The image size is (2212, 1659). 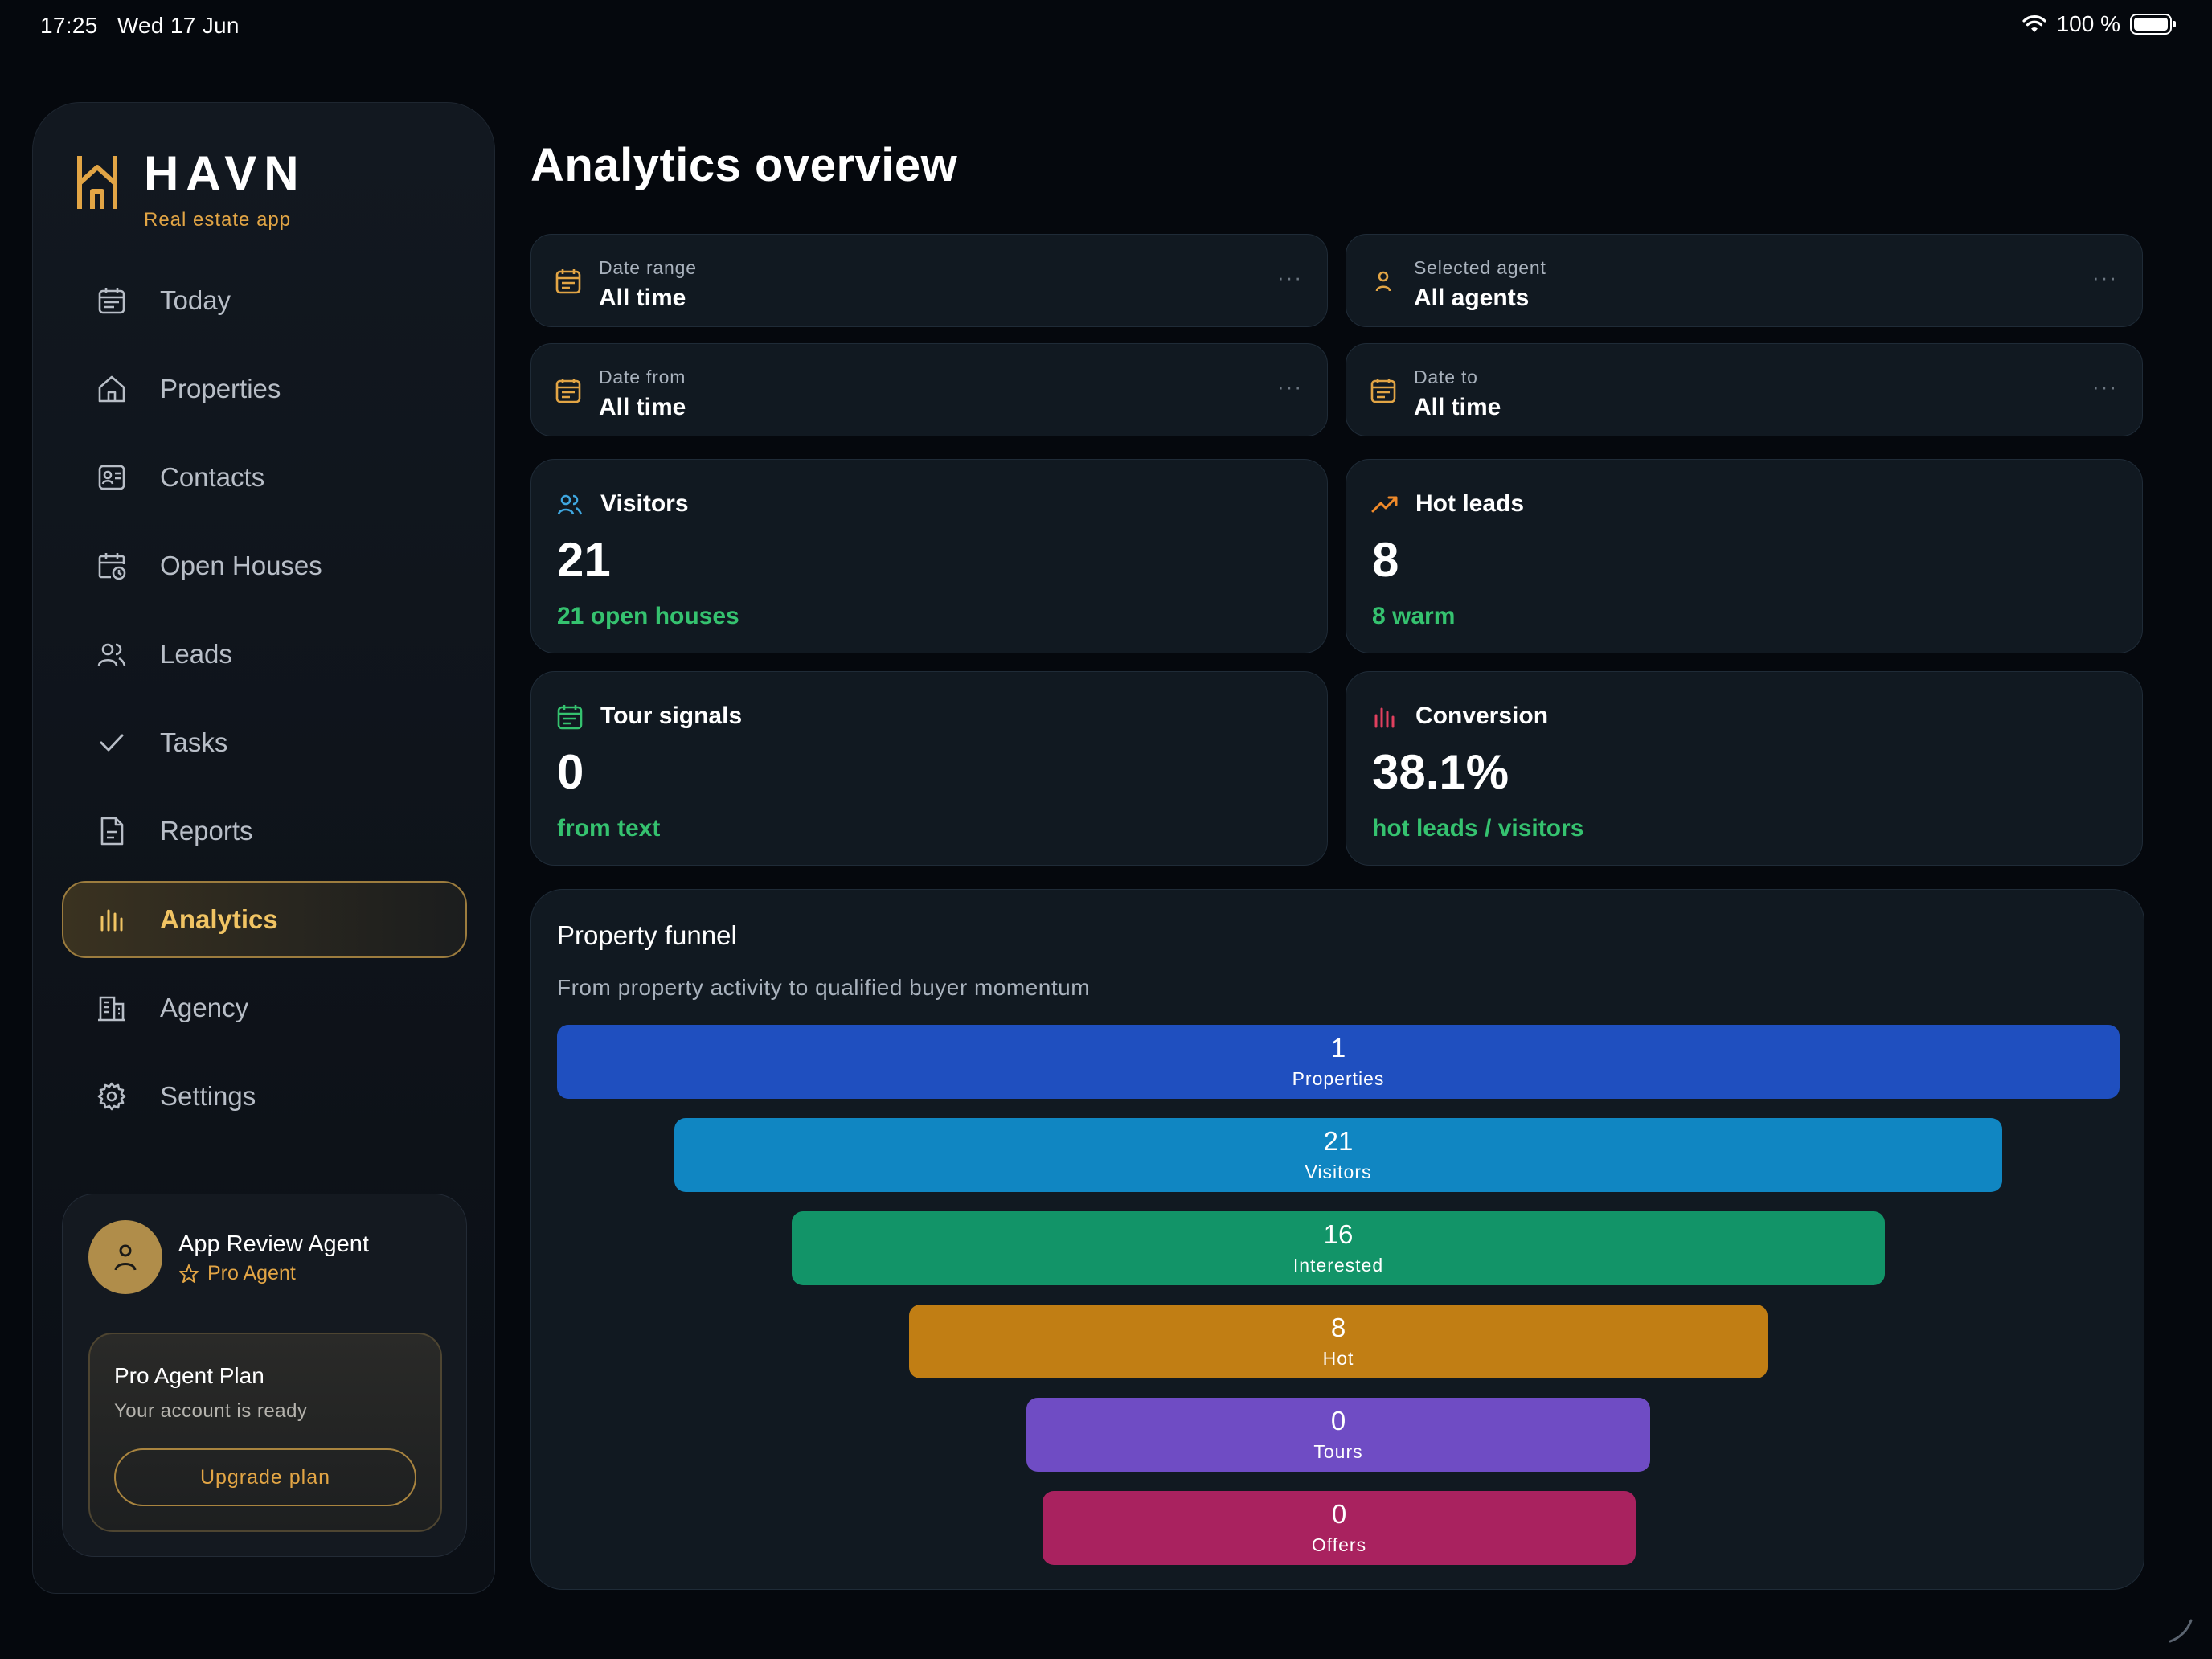 I want to click on funnel-stage-offers: 0 Offers, so click(x=1339, y=1528).